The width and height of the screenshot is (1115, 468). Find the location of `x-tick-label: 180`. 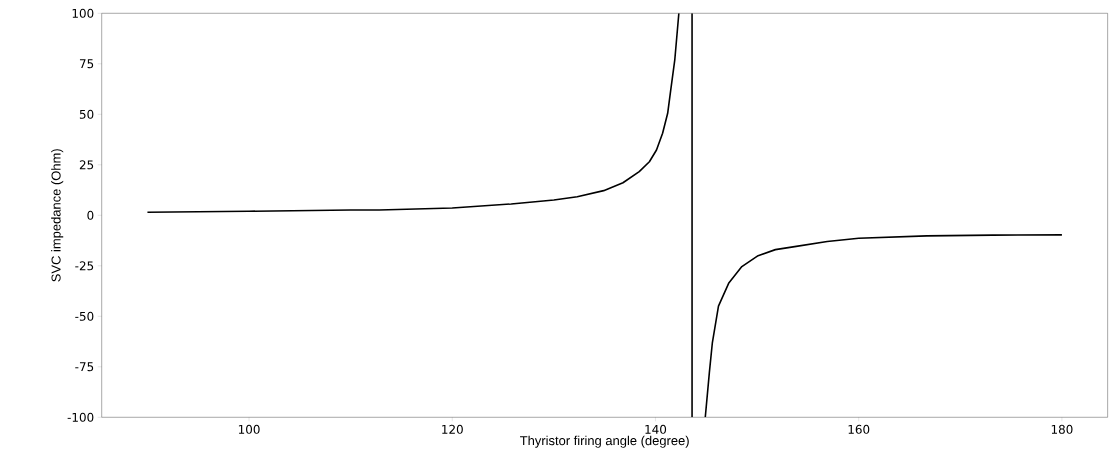

x-tick-label: 180 is located at coordinates (1062, 429).